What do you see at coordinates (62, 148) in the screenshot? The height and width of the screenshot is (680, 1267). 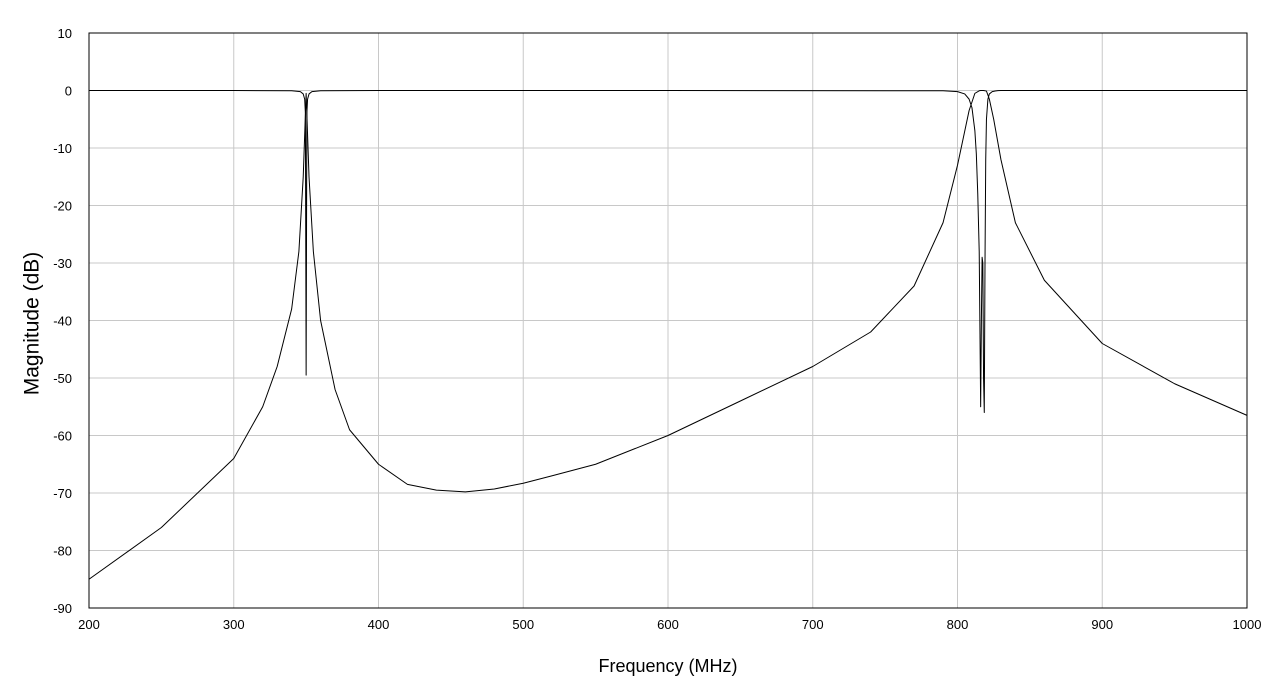 I see `y-tick-label-2: -10` at bounding box center [62, 148].